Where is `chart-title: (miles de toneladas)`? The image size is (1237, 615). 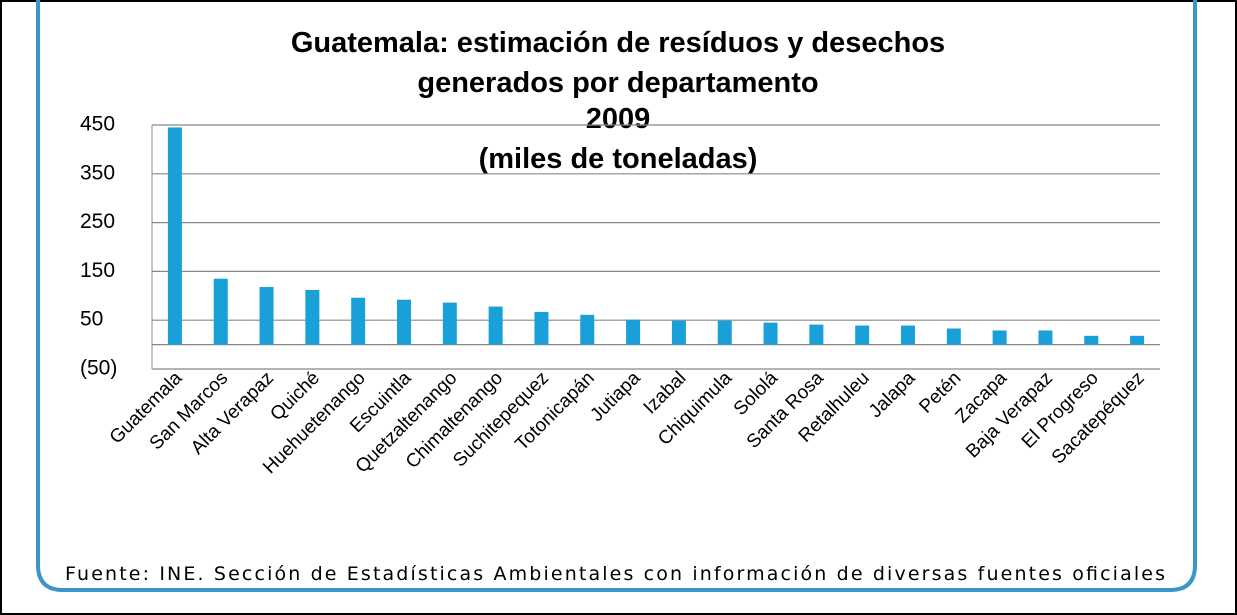
chart-title: (miles de toneladas) is located at coordinates (618, 159).